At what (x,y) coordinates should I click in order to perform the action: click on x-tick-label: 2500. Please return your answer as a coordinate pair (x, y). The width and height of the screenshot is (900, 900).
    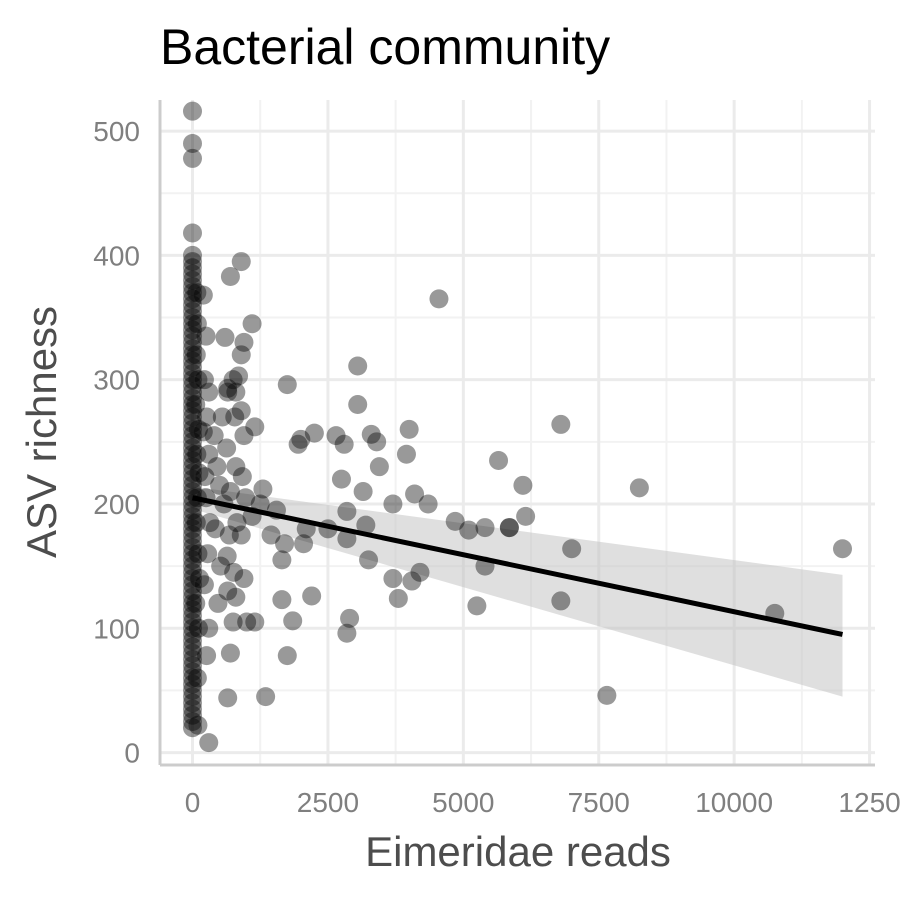
    Looking at the image, I should click on (328, 802).